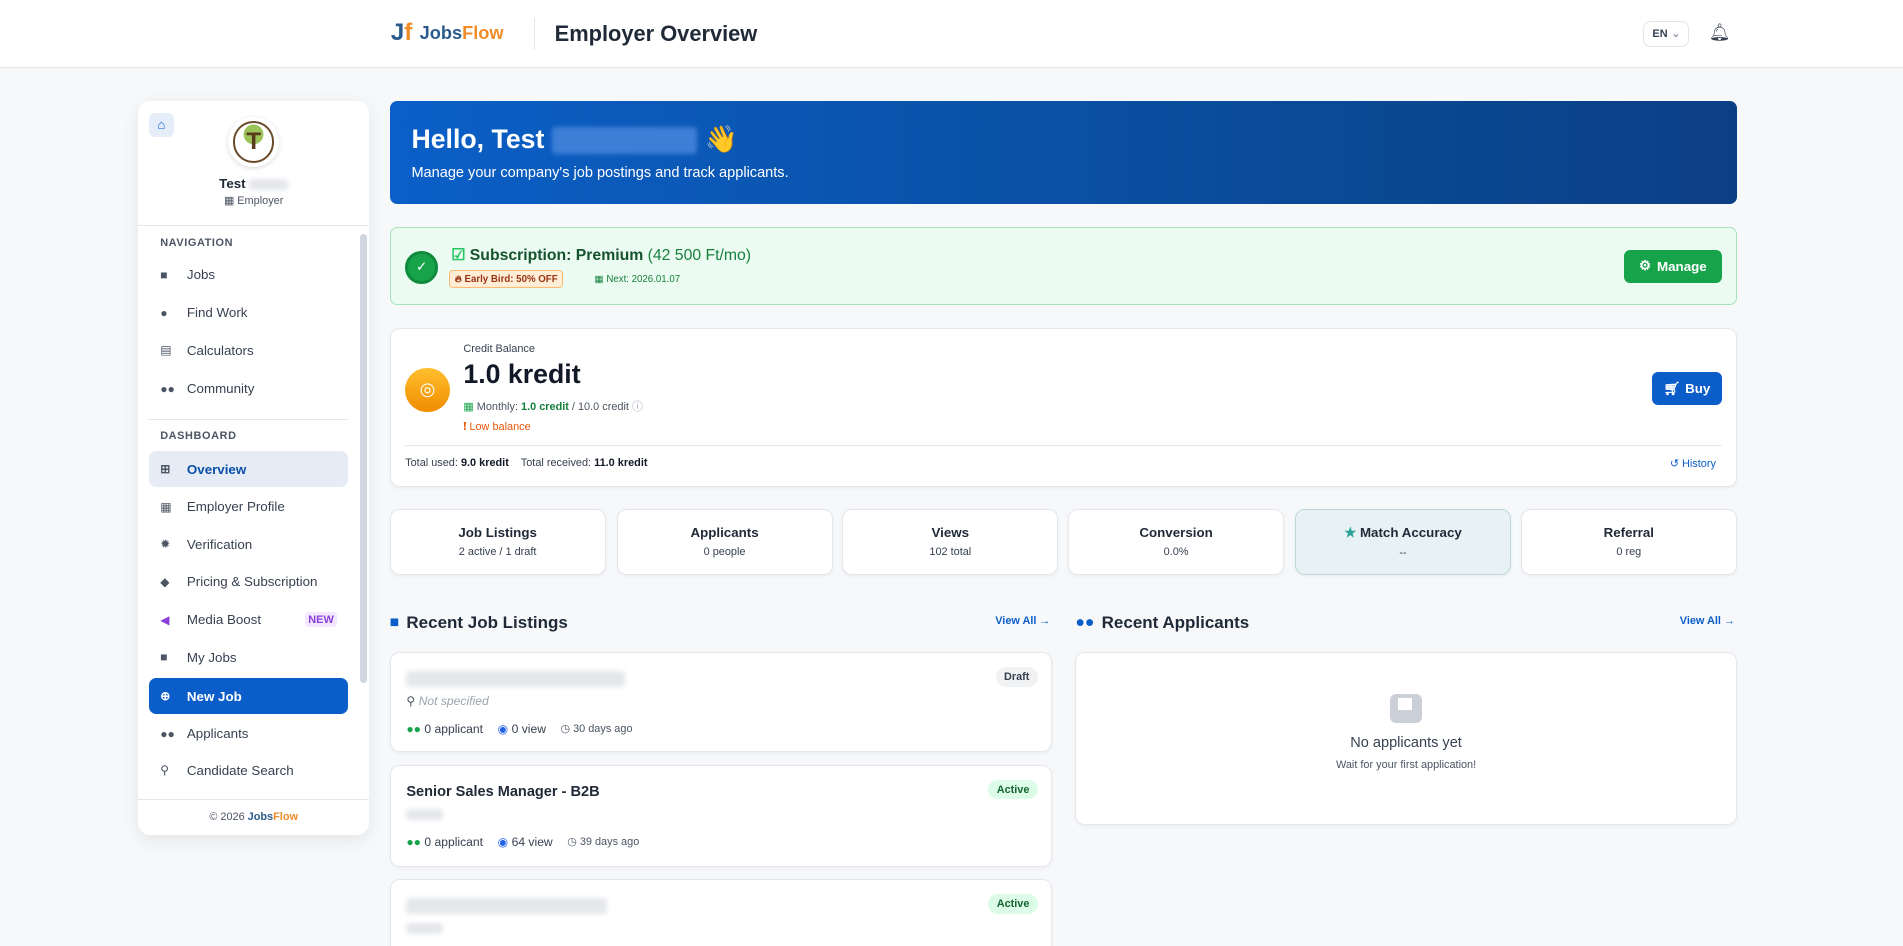 The width and height of the screenshot is (1903, 946). I want to click on home-icon: ⌂, so click(161, 125).